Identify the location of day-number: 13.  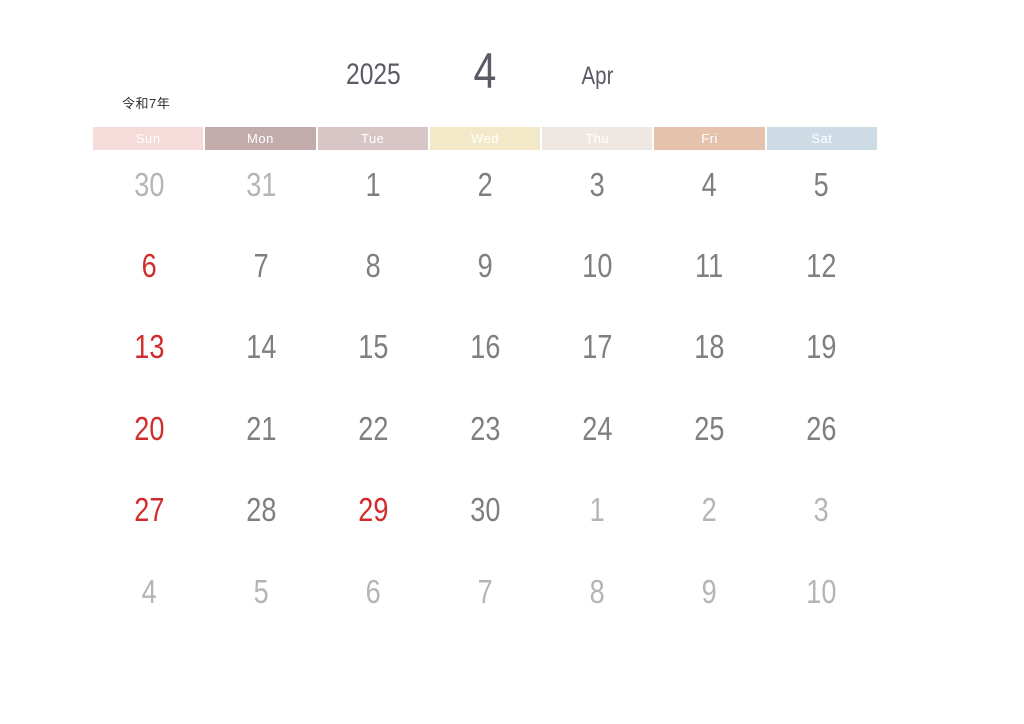
(149, 347).